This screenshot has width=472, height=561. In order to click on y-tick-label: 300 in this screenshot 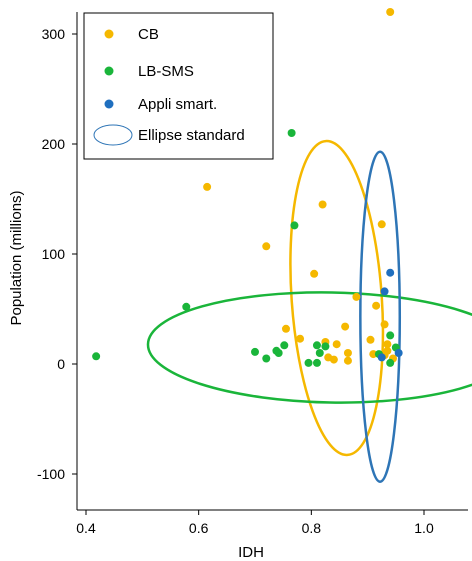, I will do `click(54, 34)`.